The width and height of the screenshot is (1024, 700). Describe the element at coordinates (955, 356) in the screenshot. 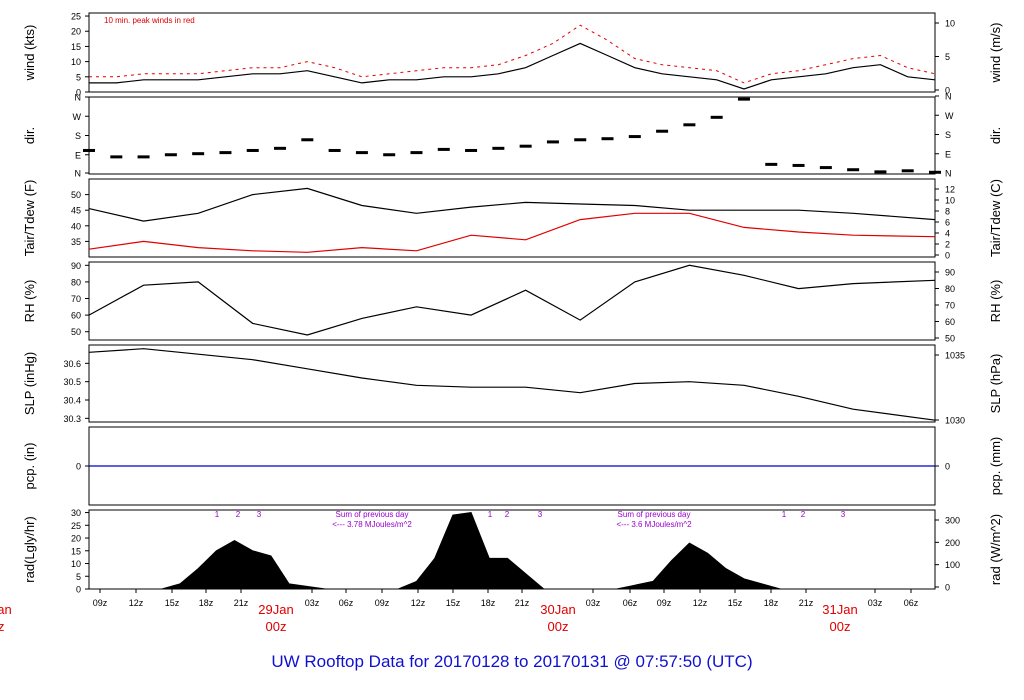

I see `tick-label-right: 1035` at that location.